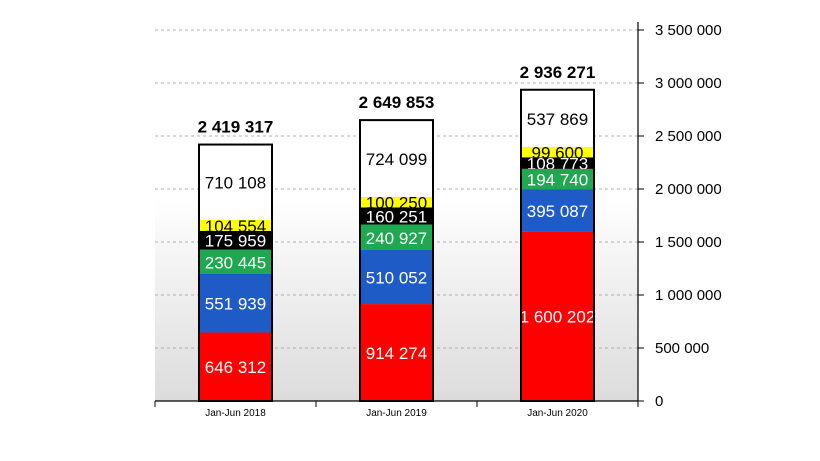 Image resolution: width=820 pixels, height=461 pixels. I want to click on total-data-label: 2 419 317, so click(236, 127).